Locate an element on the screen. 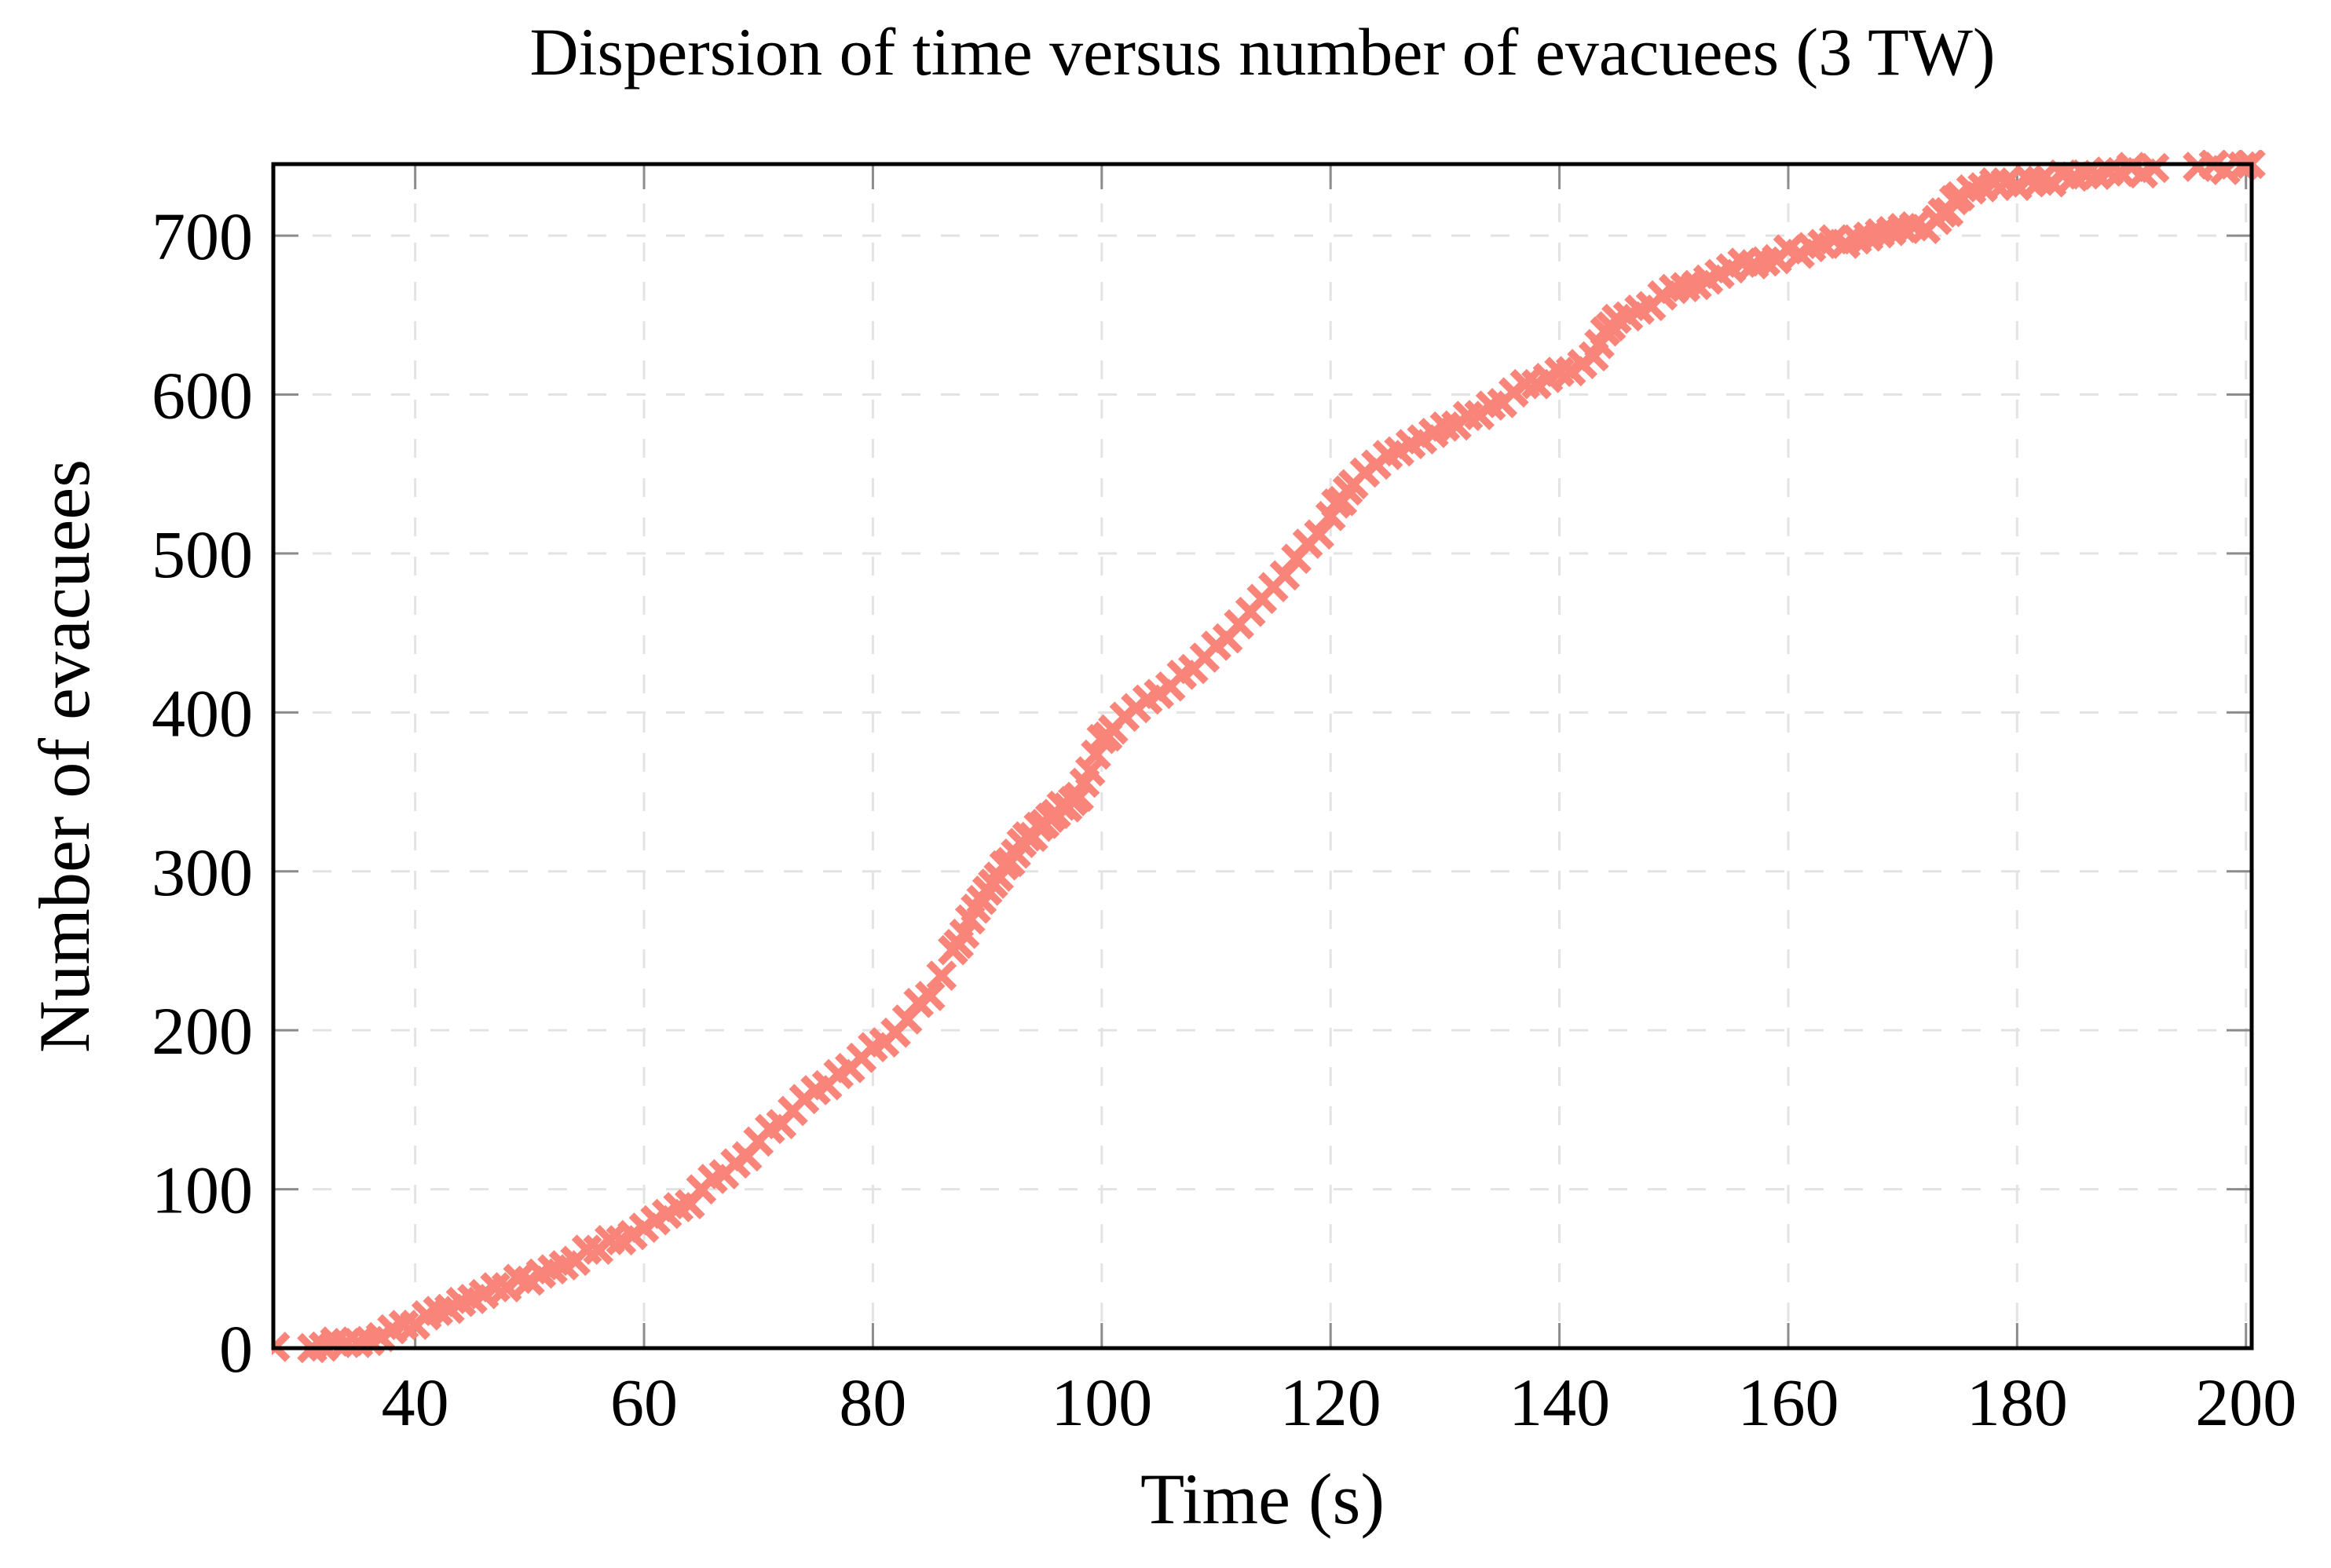 The image size is (2331, 1568). y-tick-label: 200 is located at coordinates (202, 1031).